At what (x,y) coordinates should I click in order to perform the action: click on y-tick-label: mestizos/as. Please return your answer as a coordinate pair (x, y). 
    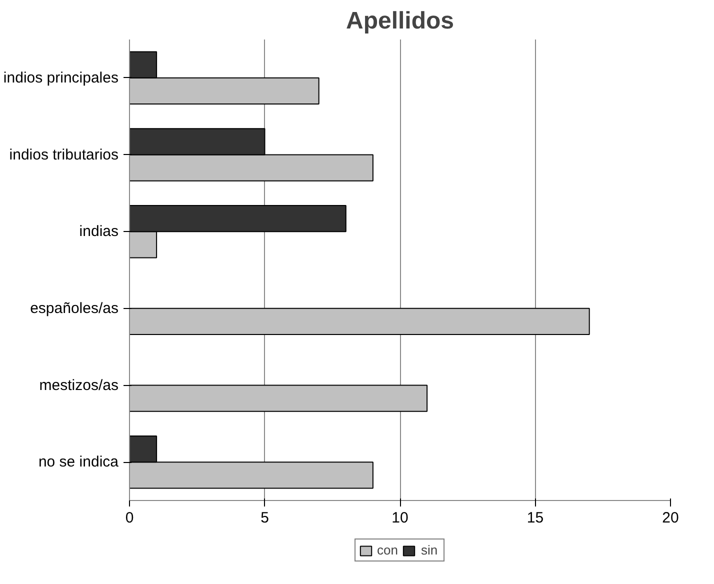
    Looking at the image, I should click on (79, 385).